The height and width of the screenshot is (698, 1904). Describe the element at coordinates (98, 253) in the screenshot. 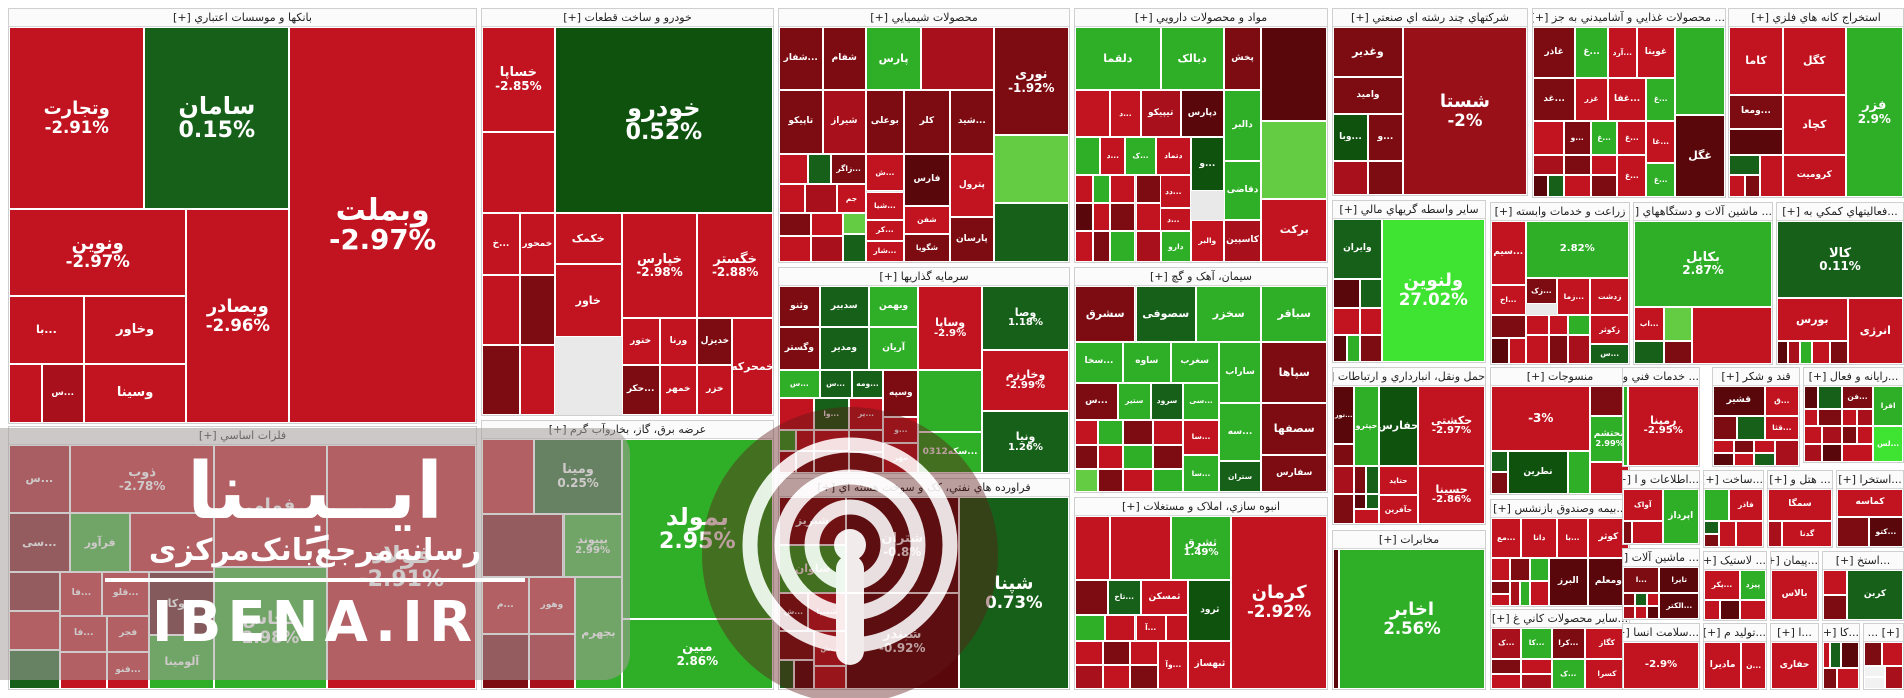

I see `stock-tile-ونوین: ونوین -2.97%` at that location.